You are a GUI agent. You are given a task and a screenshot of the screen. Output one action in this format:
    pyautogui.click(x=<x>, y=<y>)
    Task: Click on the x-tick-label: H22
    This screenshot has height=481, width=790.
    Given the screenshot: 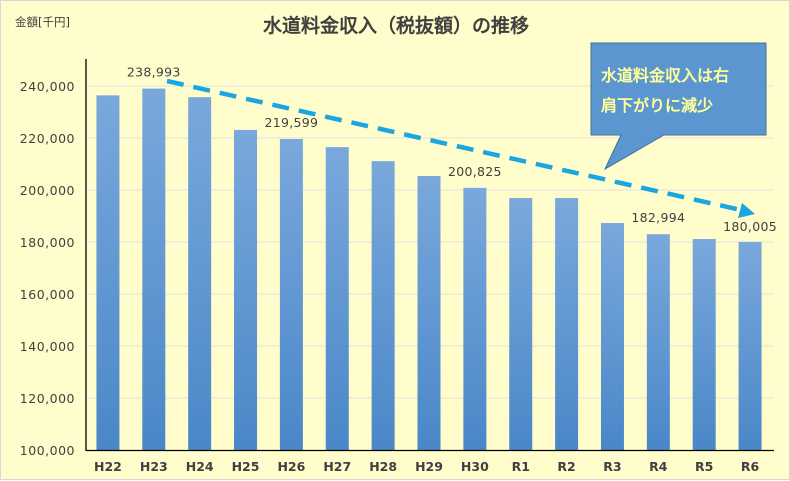 What is the action you would take?
    pyautogui.click(x=108, y=466)
    